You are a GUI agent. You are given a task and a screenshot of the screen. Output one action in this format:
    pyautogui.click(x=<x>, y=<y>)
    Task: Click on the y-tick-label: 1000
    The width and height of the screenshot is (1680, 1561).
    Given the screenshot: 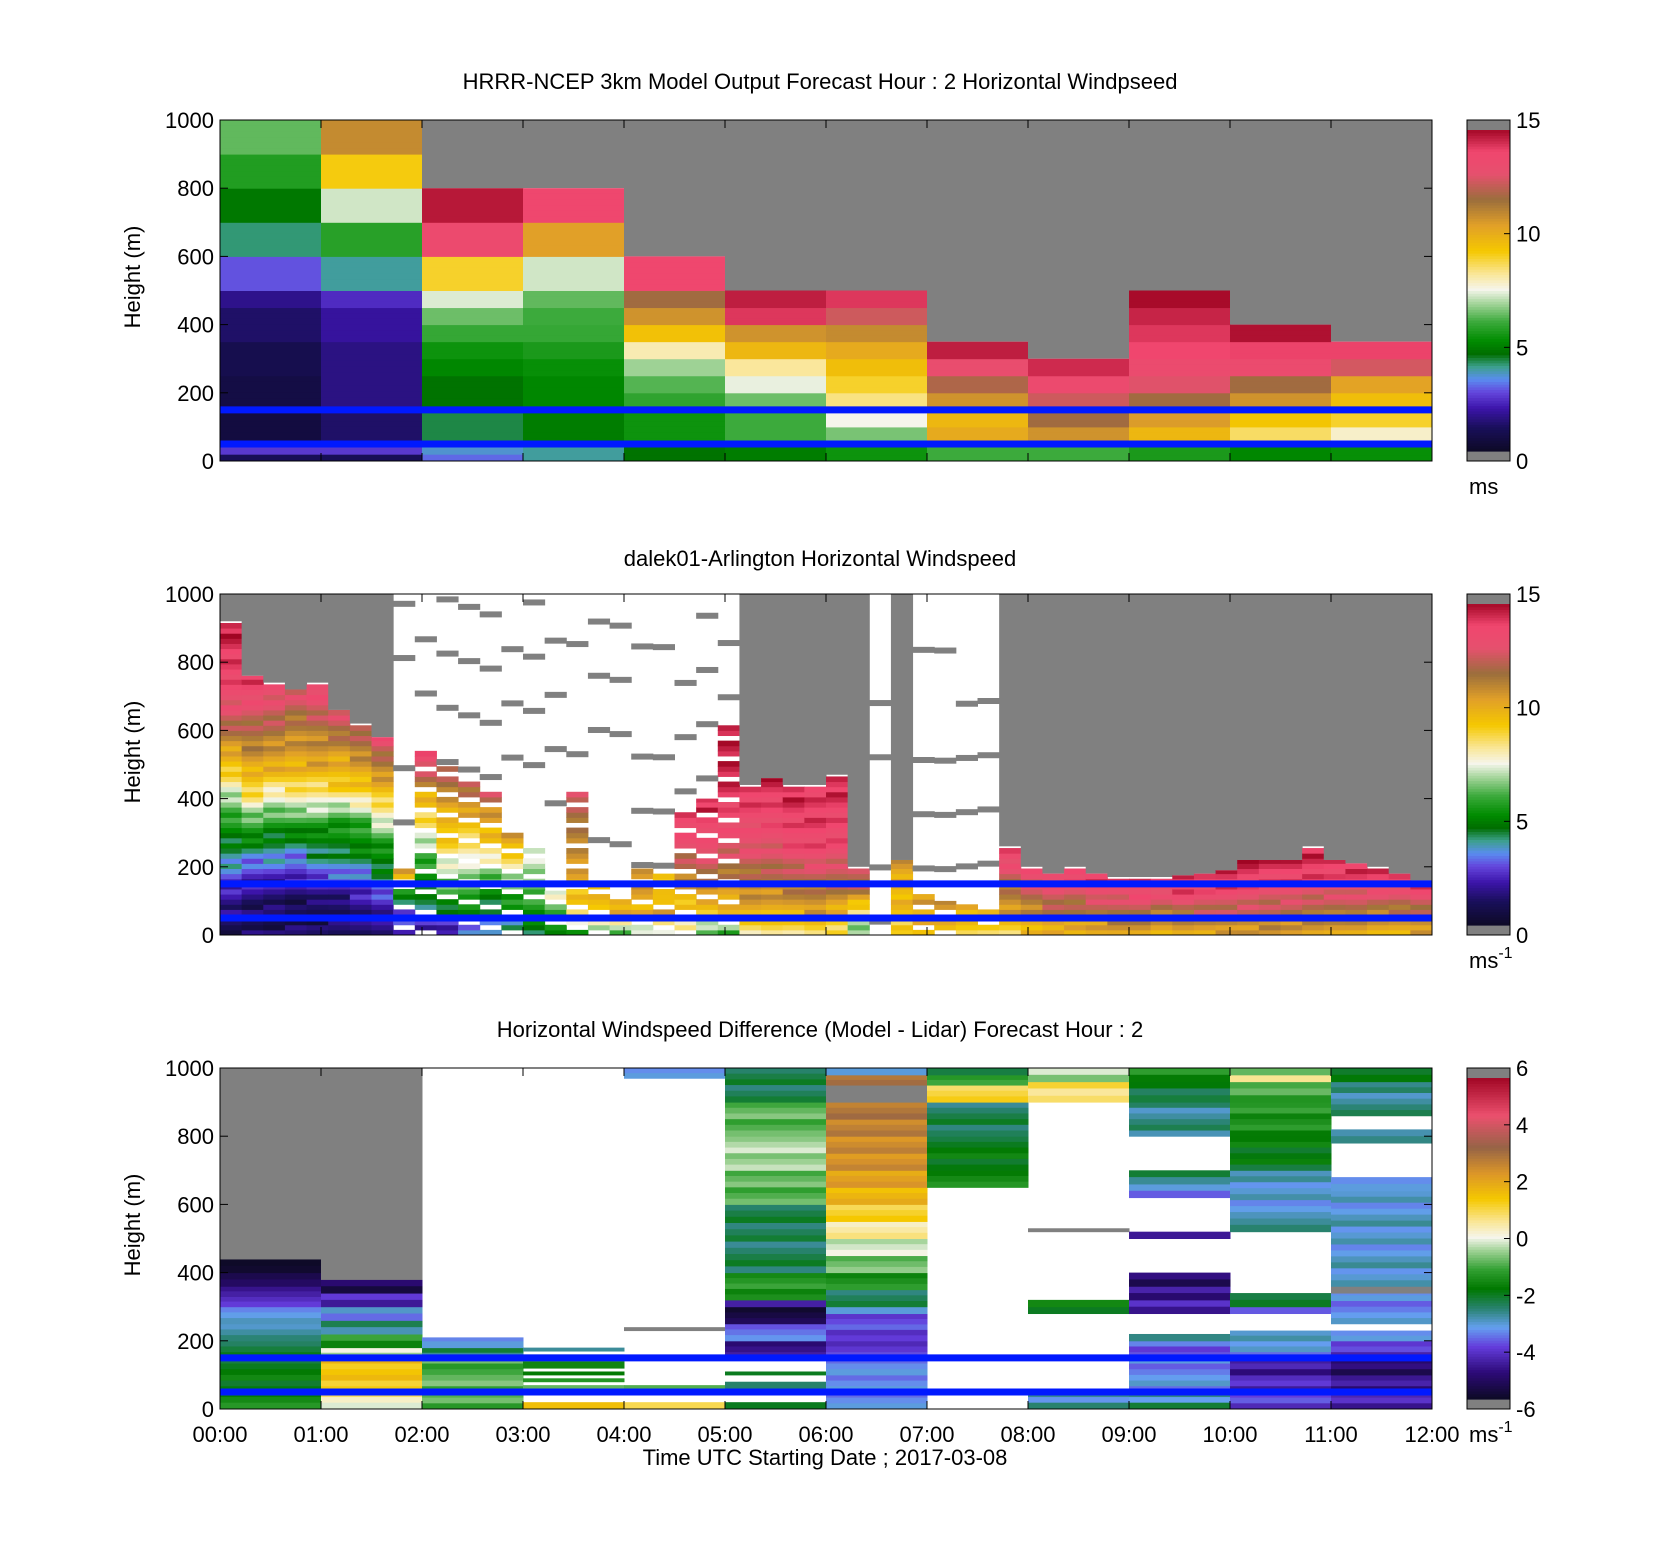 What is the action you would take?
    pyautogui.click(x=189, y=120)
    